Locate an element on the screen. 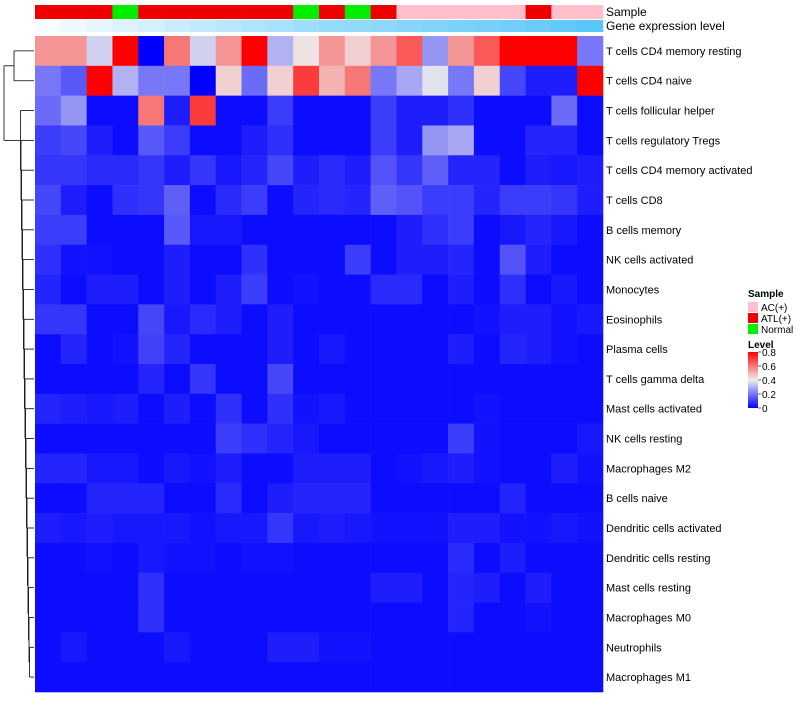 The height and width of the screenshot is (705, 800). row-label: Plasma cells is located at coordinates (637, 350).